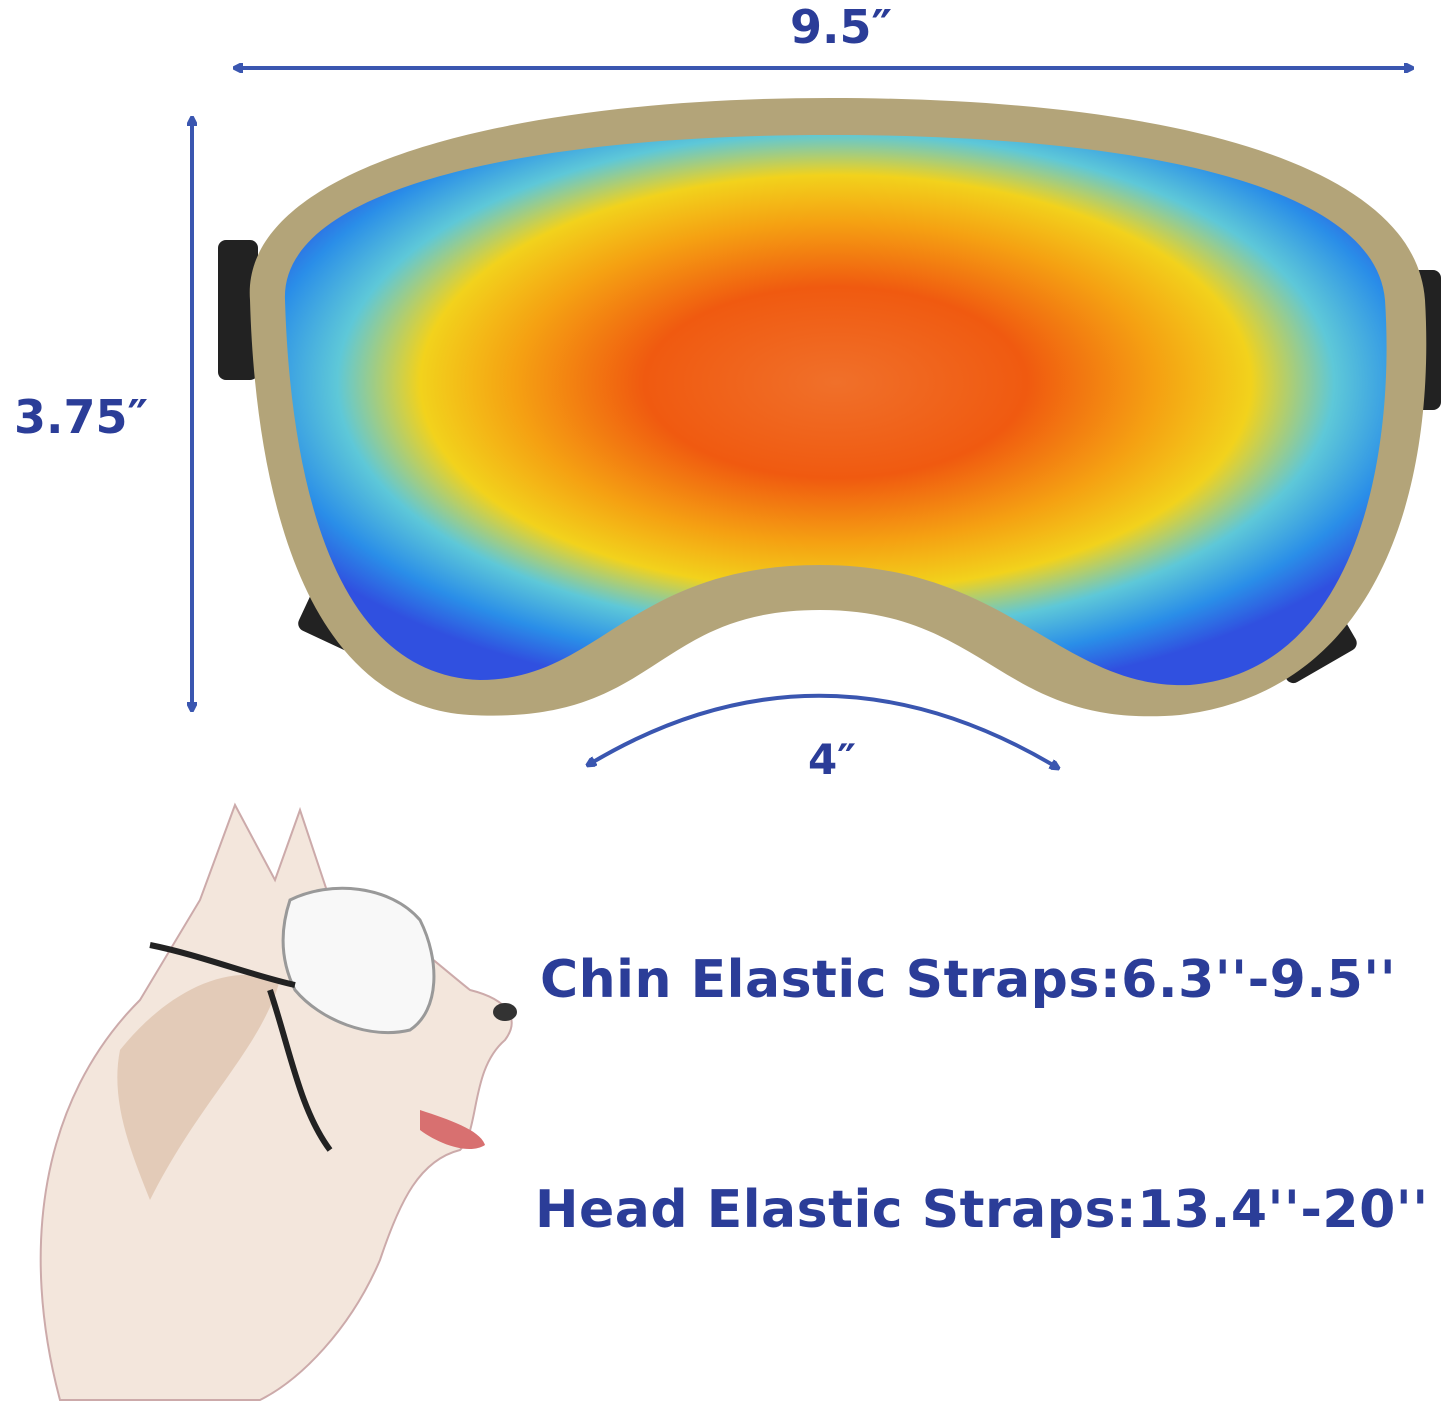 The image size is (1445, 1405). What do you see at coordinates (982, 1210) in the screenshot?
I see `head-strap-spec: Head Elastic Straps:13.4''-20''` at bounding box center [982, 1210].